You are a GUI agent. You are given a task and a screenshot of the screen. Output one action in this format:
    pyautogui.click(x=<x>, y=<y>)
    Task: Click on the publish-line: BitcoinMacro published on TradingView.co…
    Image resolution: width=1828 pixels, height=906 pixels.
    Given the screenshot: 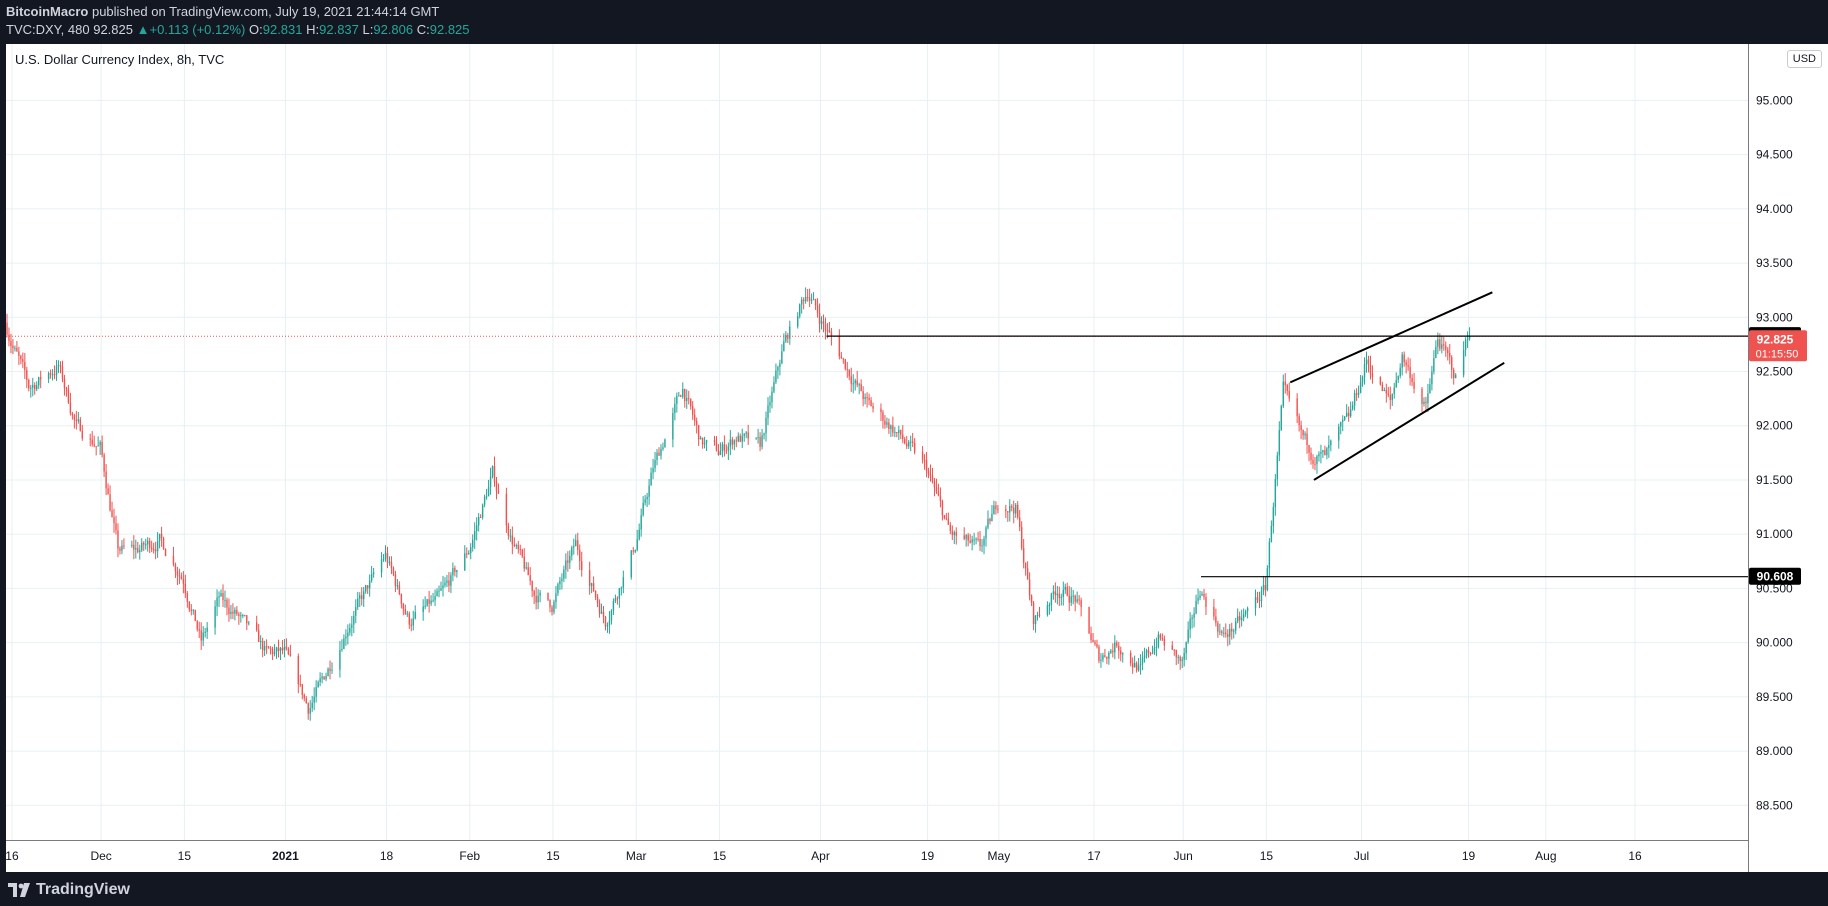 What is the action you would take?
    pyautogui.click(x=222, y=11)
    